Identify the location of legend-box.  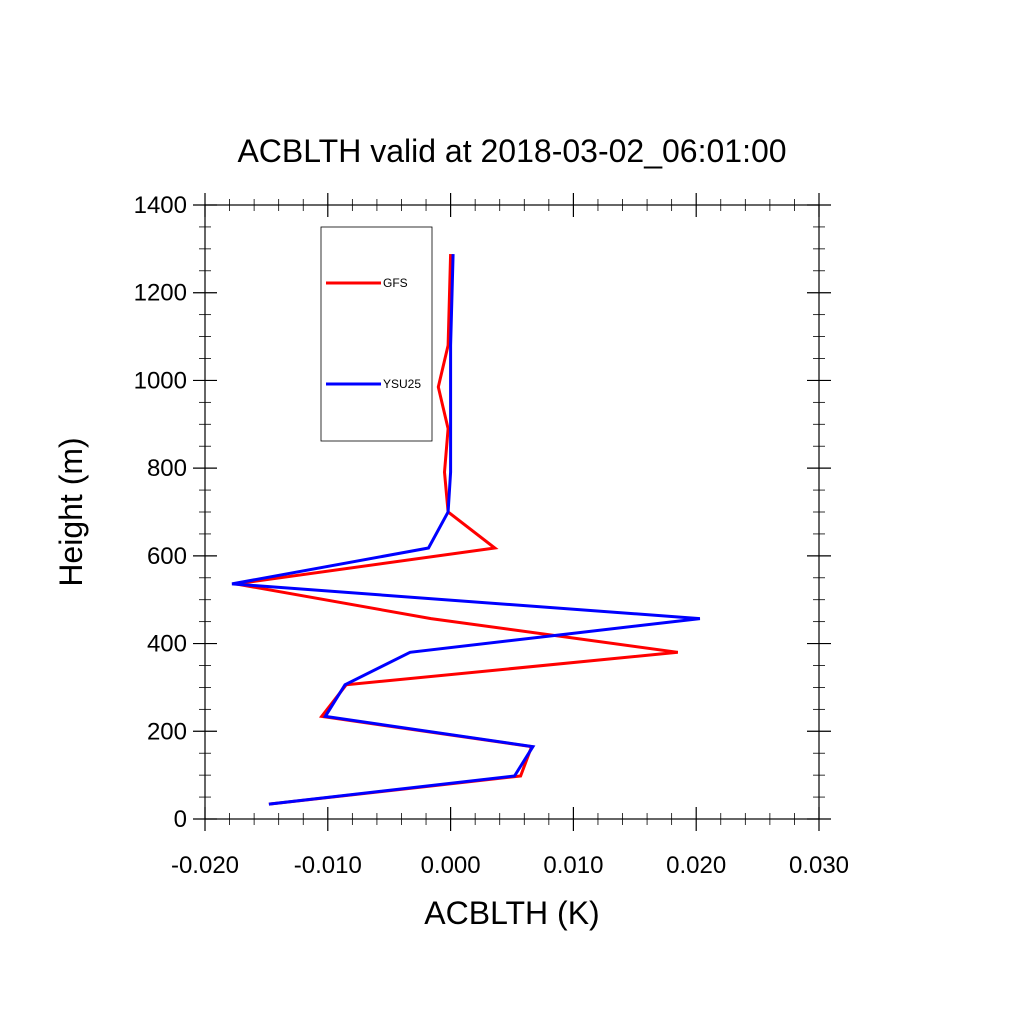
(376, 334).